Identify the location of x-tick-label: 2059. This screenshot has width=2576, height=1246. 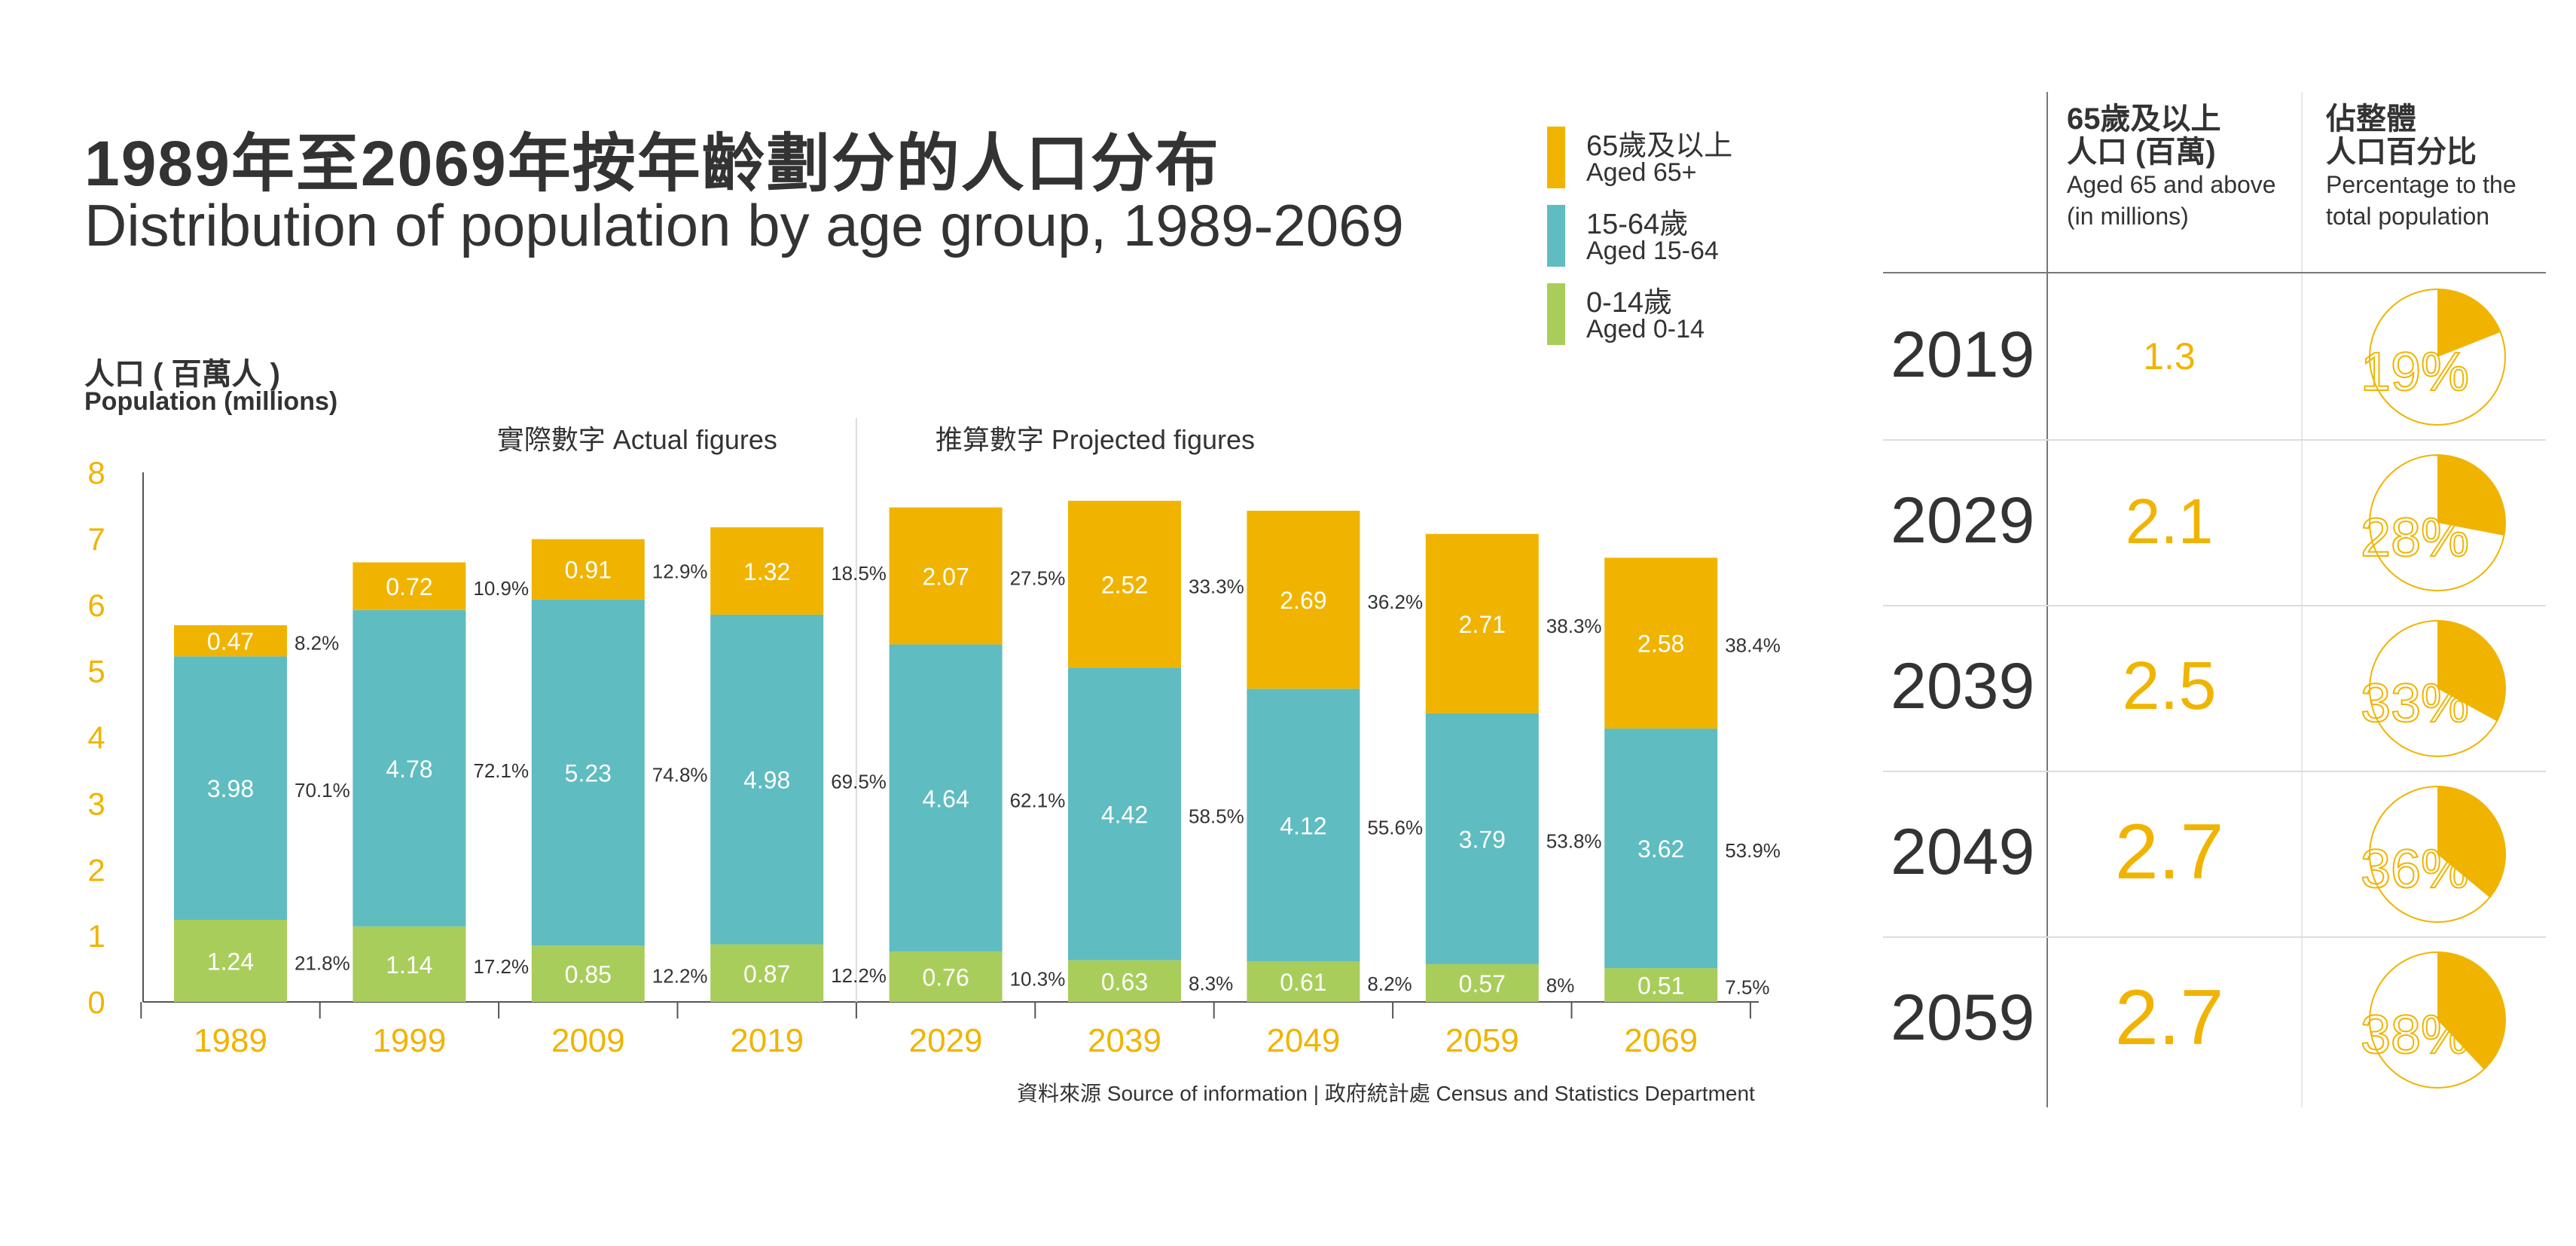
(1482, 1040).